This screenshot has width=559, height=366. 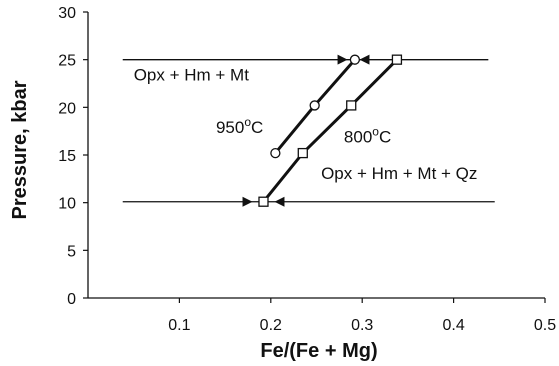 I want to click on y-tick-label: 20, so click(x=67, y=108).